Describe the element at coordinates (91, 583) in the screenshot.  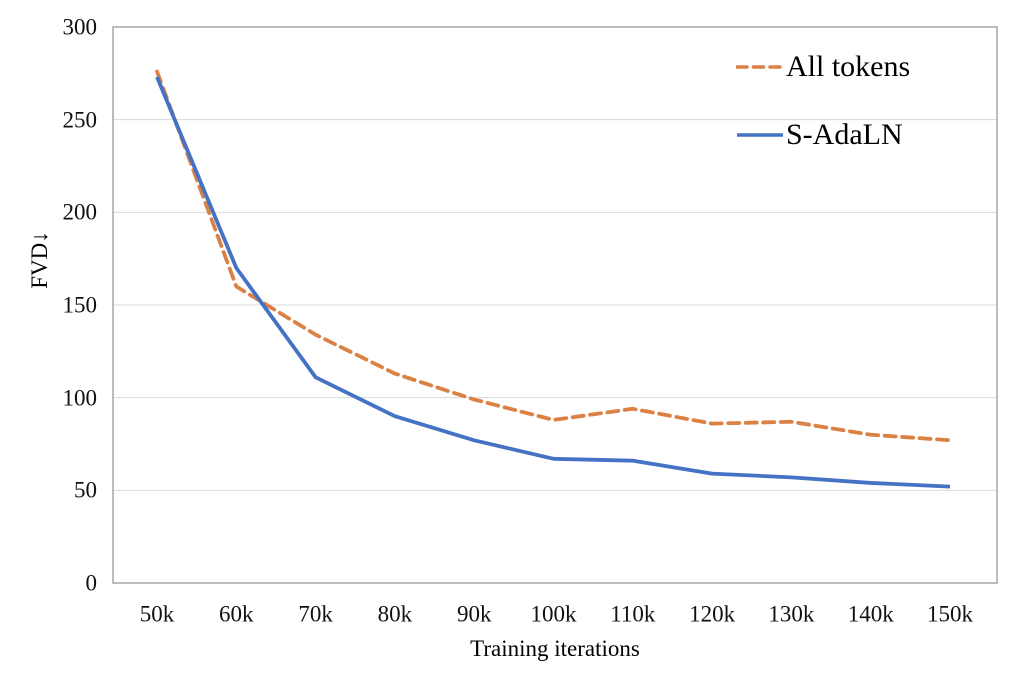
I see `y-tick-label: 0` at that location.